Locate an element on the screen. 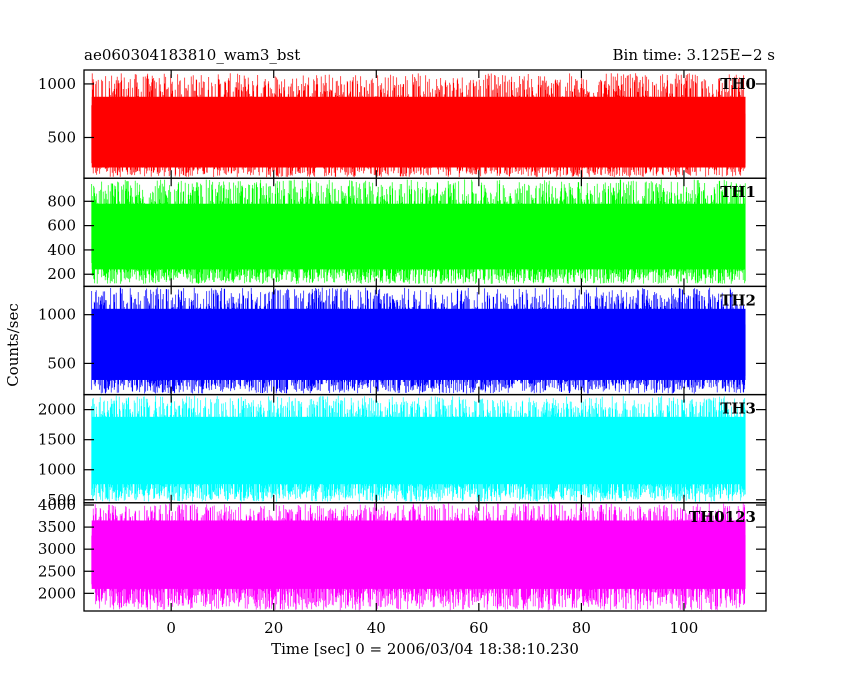 This screenshot has height=680, width=850. chart-title-left: ae060304183810_wam3_bst is located at coordinates (192, 55).